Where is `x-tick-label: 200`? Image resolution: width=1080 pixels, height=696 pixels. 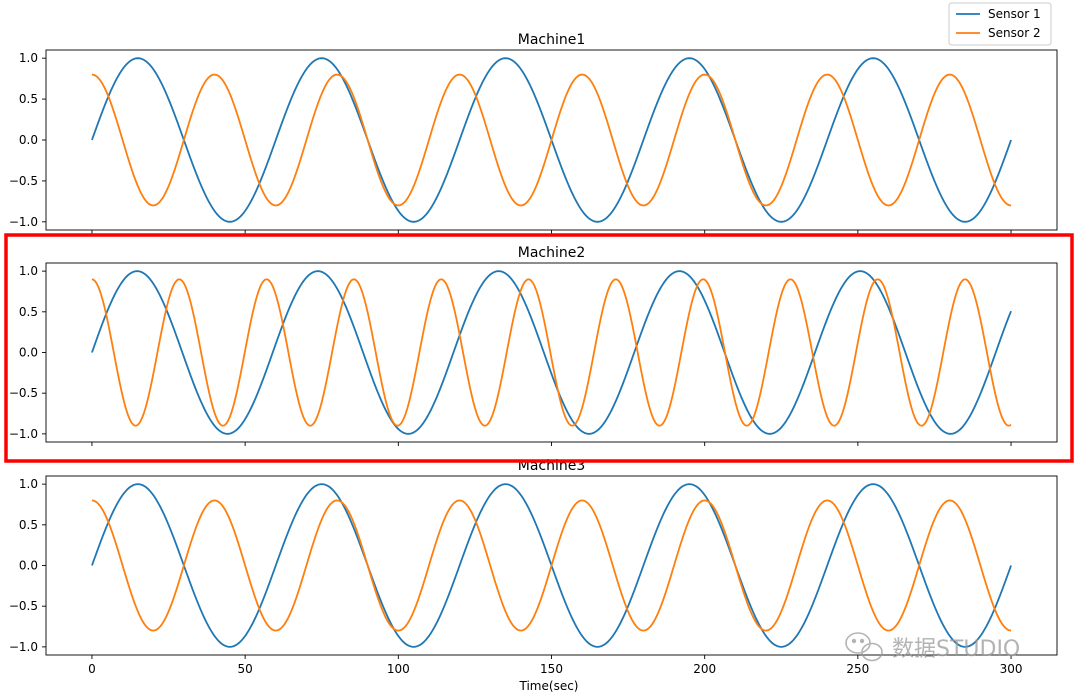 x-tick-label: 200 is located at coordinates (704, 669).